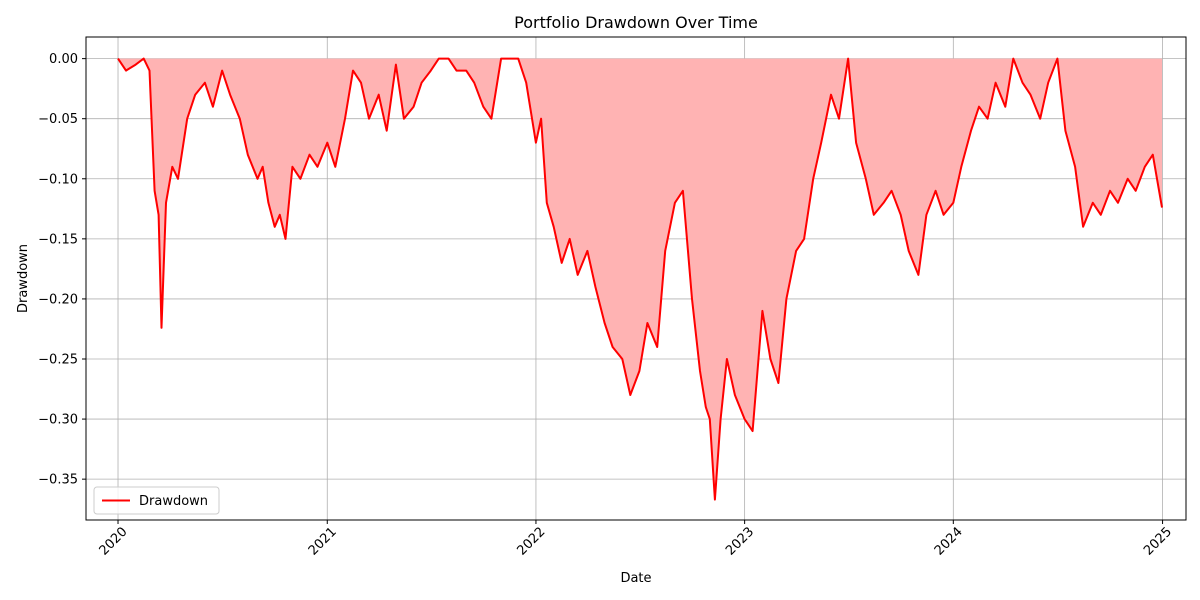  I want to click on y-tick-label: −0.15, so click(58, 239).